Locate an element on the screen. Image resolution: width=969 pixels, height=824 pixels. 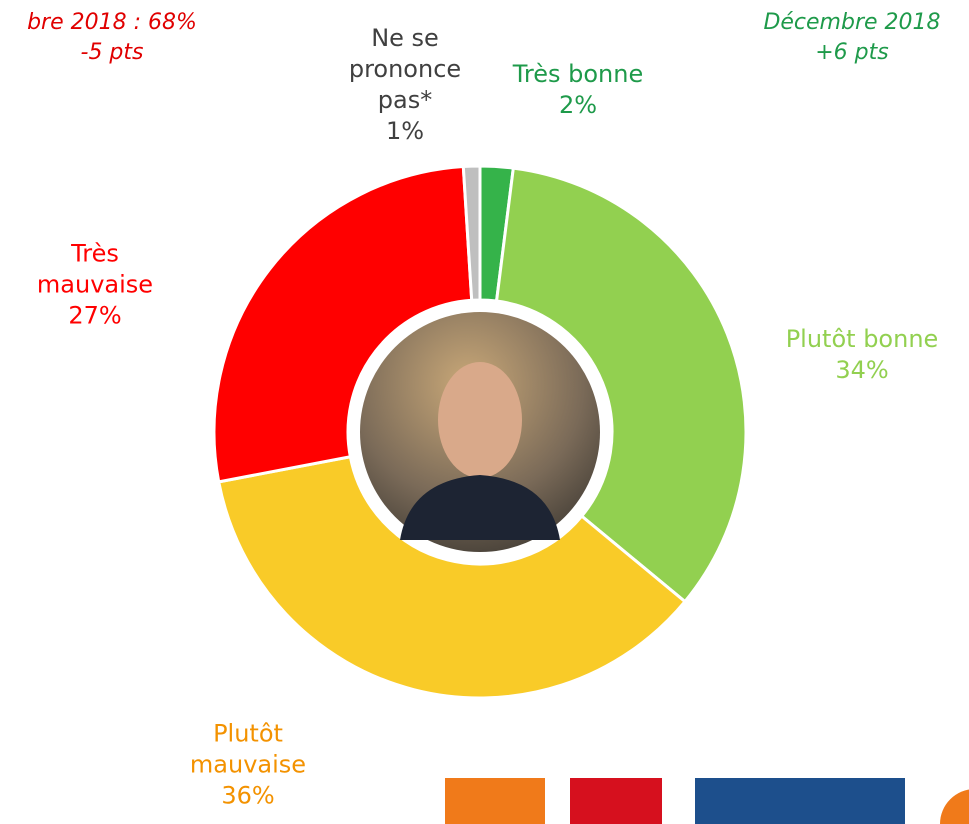
slice-label: Plutôt bonne 34% is located at coordinates (860, 355).